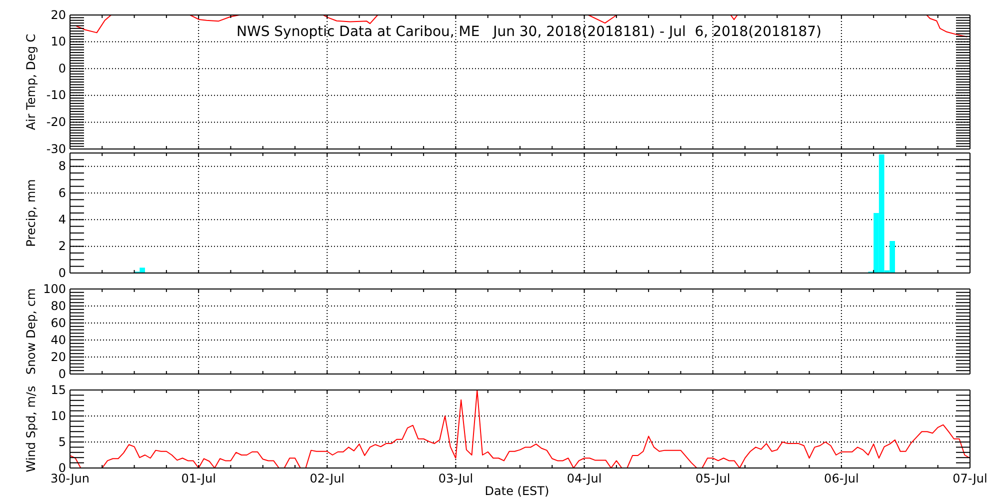  I want to click on y-axis-title: Snow Dep, cm, so click(31, 331).